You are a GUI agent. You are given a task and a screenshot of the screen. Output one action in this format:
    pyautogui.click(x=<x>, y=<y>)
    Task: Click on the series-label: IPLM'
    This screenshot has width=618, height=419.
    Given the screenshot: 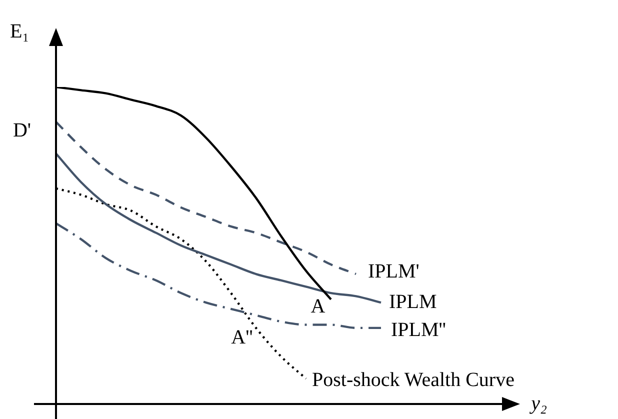 What is the action you would take?
    pyautogui.click(x=394, y=271)
    